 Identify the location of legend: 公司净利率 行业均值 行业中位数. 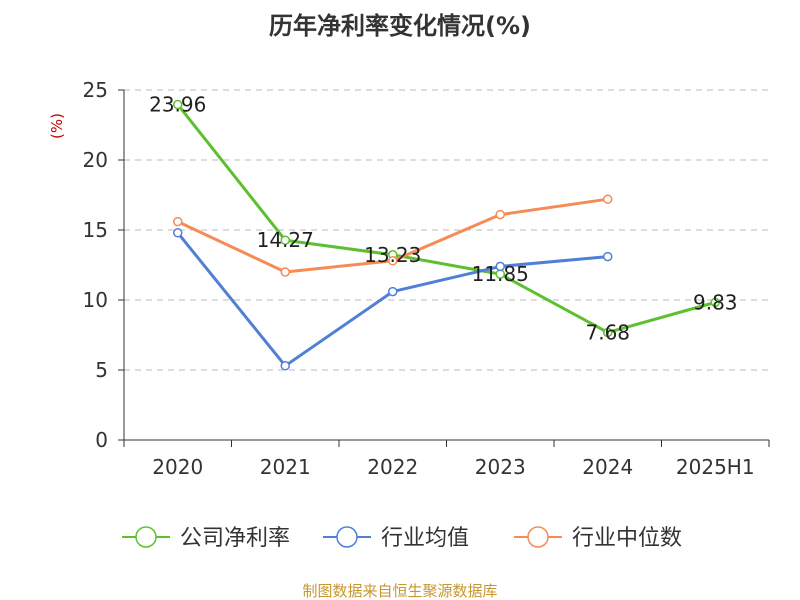
(402, 538).